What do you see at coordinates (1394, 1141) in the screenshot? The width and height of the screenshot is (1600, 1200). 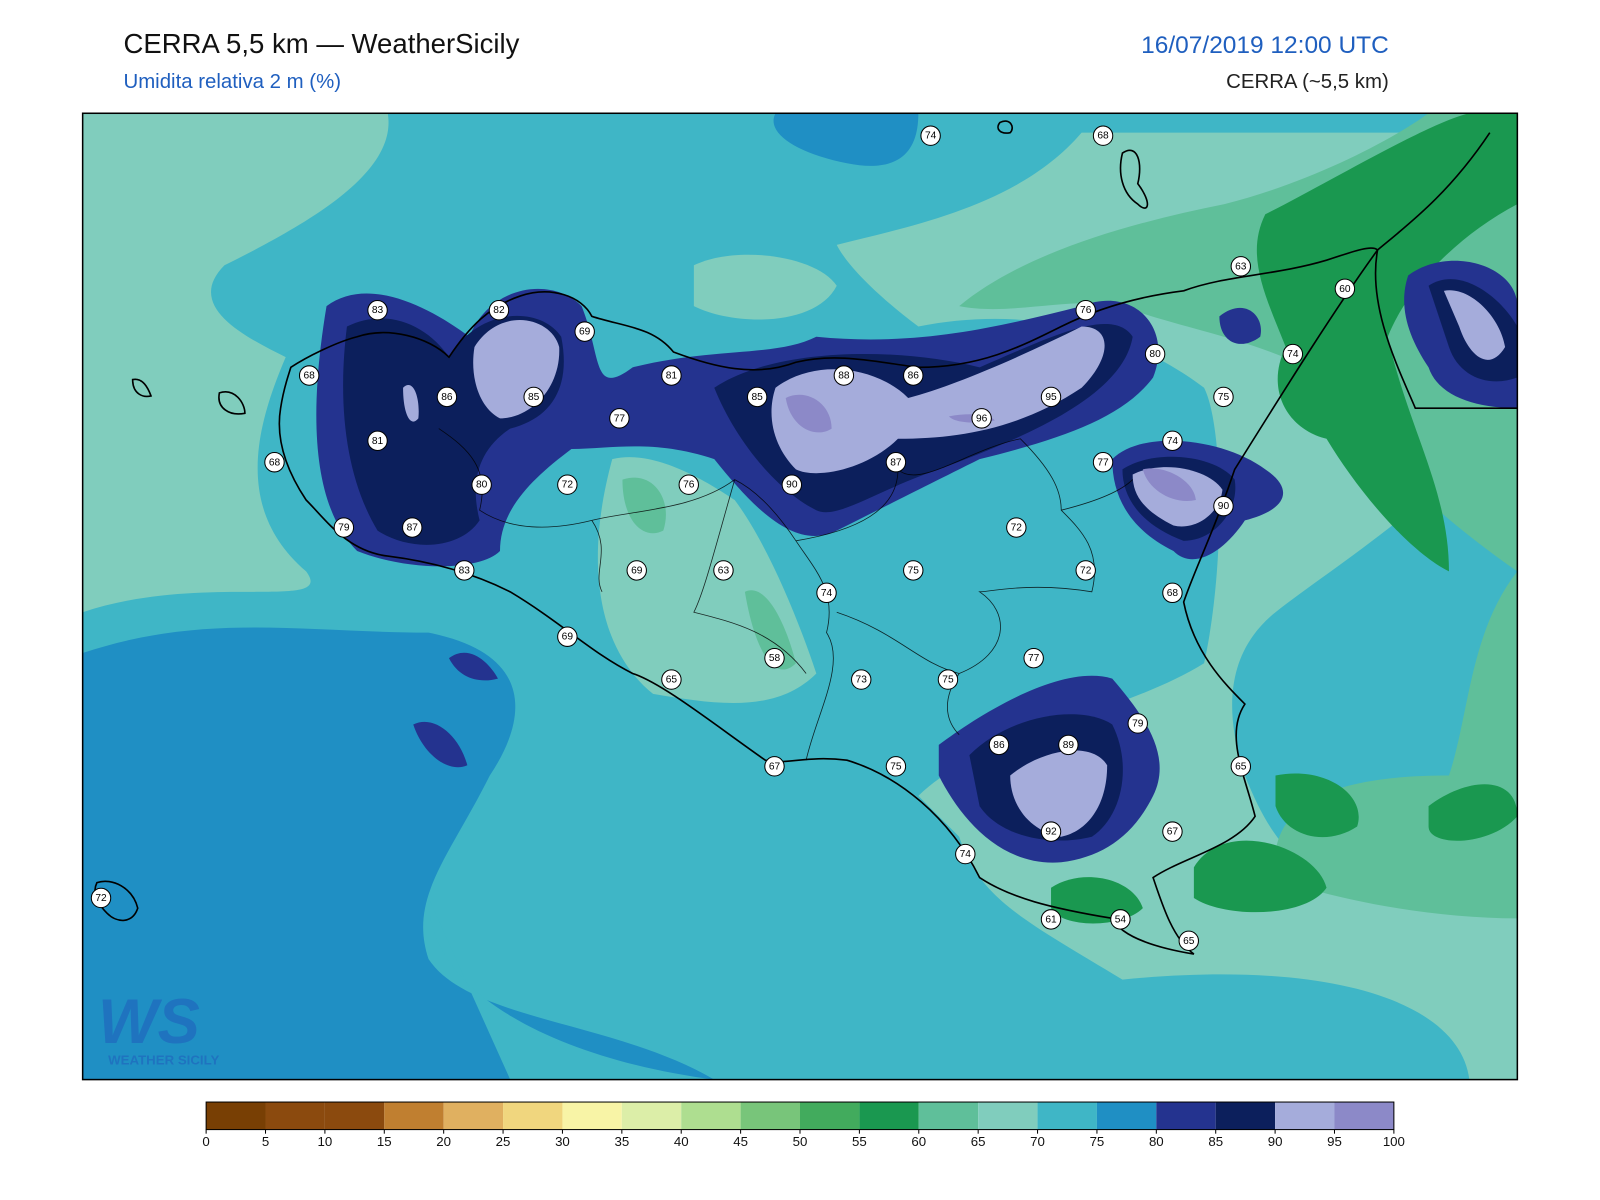 I see `colorbar-tick-label: 100` at bounding box center [1394, 1141].